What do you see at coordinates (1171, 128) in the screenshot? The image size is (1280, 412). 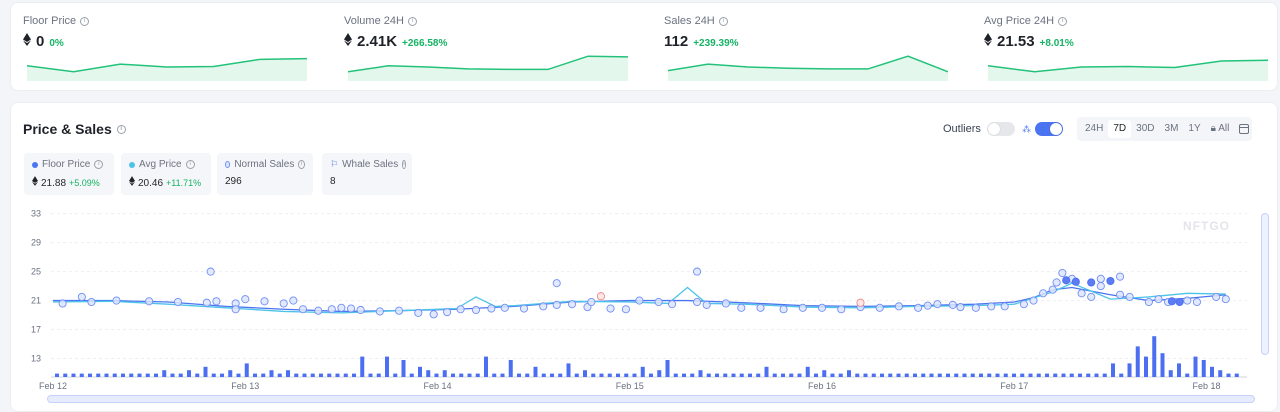 I see `range-3m-button: 3M` at bounding box center [1171, 128].